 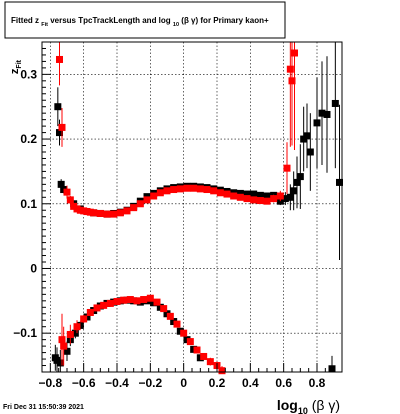 I want to click on title-subscript-fit: Fit, so click(x=44, y=25).